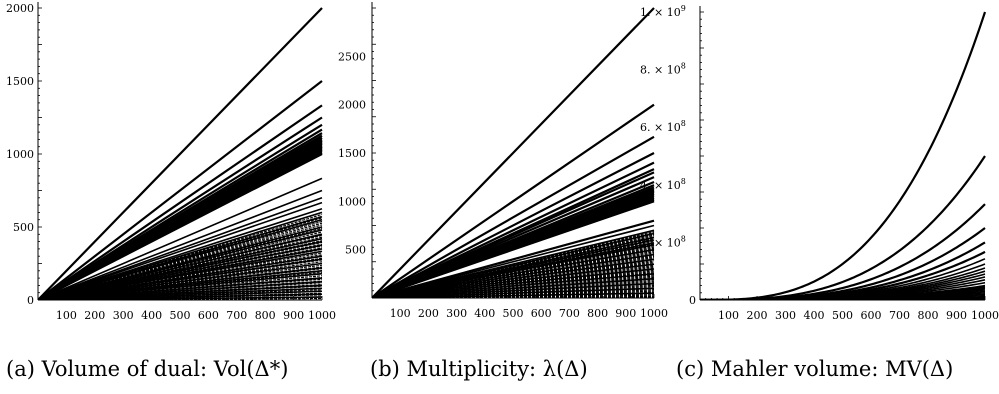 This screenshot has width=999, height=394. Describe the element at coordinates (352, 201) in the screenshot. I see `y-tick-label: 1000` at that location.